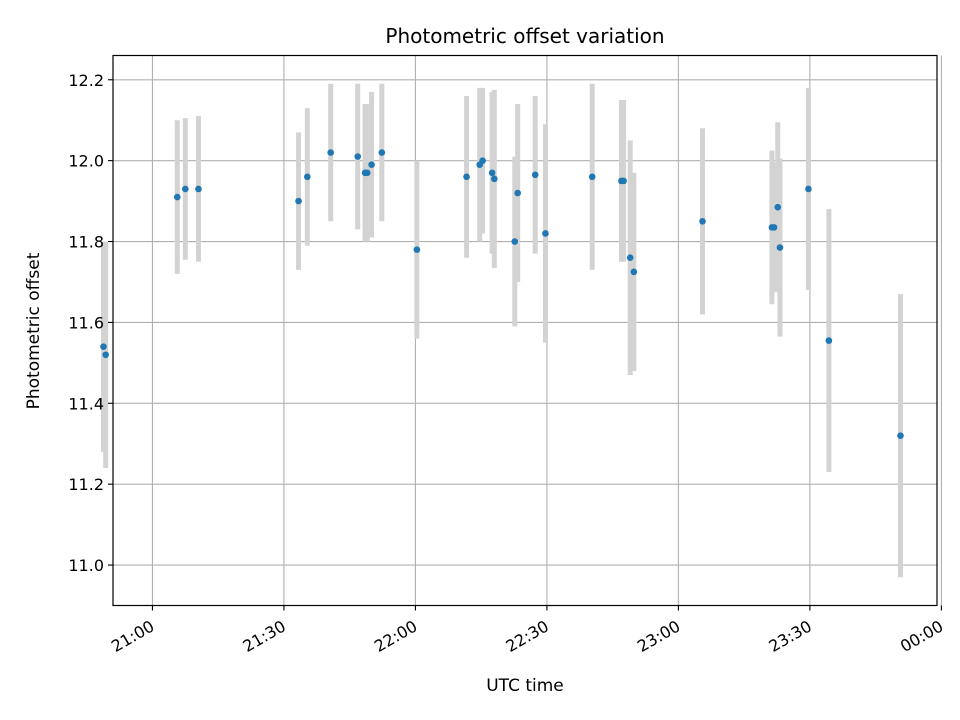  Describe the element at coordinates (86, 242) in the screenshot. I see `y-tick-label: 11.8` at that location.